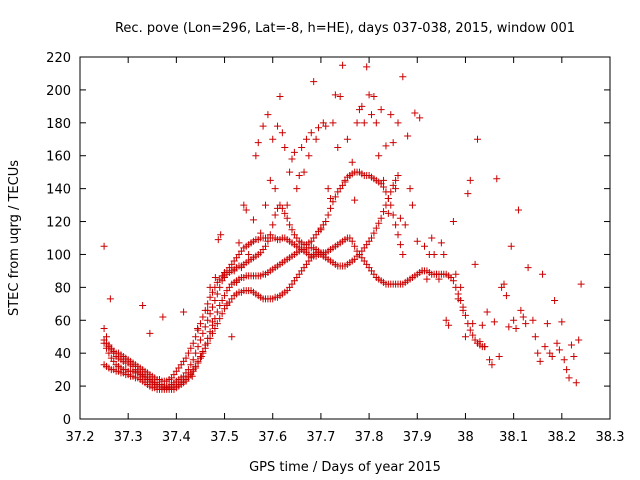 The image size is (640, 480). What do you see at coordinates (417, 437) in the screenshot?
I see `x-tick-label: 37.9` at bounding box center [417, 437].